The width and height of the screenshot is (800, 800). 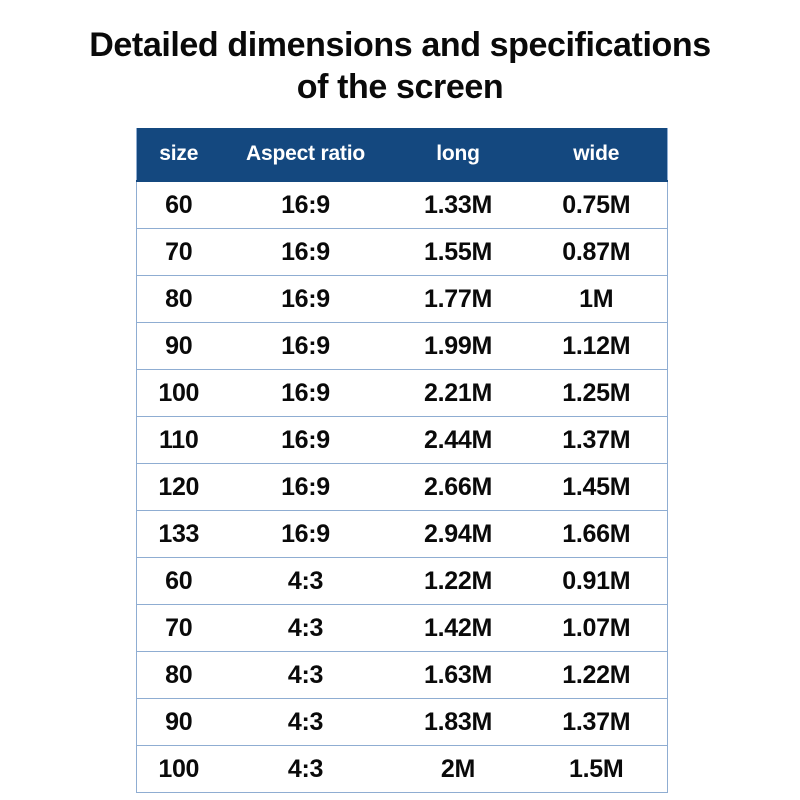 I want to click on table-row: 90 4:3 1.83M 1.37M, so click(x=402, y=722).